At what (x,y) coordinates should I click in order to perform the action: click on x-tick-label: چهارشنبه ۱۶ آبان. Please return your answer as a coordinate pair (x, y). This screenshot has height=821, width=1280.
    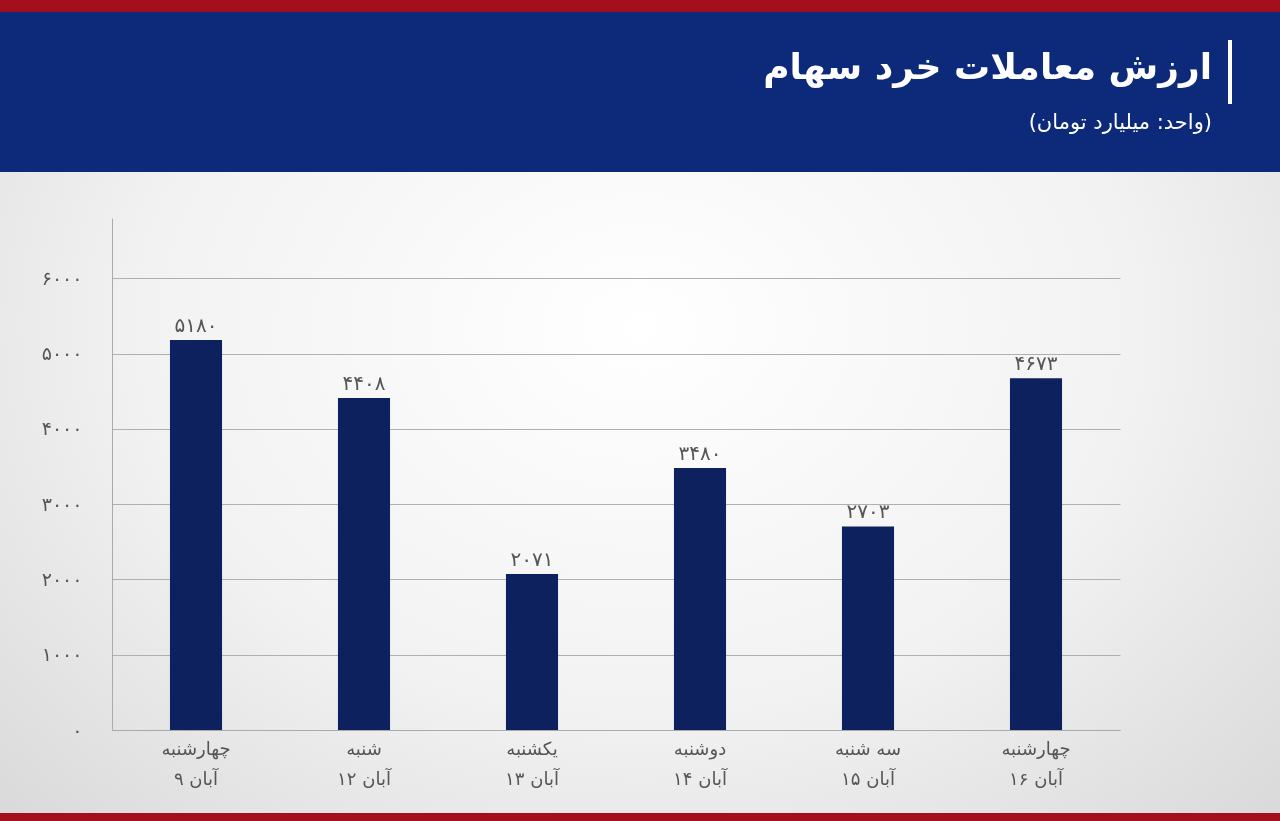
    Looking at the image, I should click on (1036, 763).